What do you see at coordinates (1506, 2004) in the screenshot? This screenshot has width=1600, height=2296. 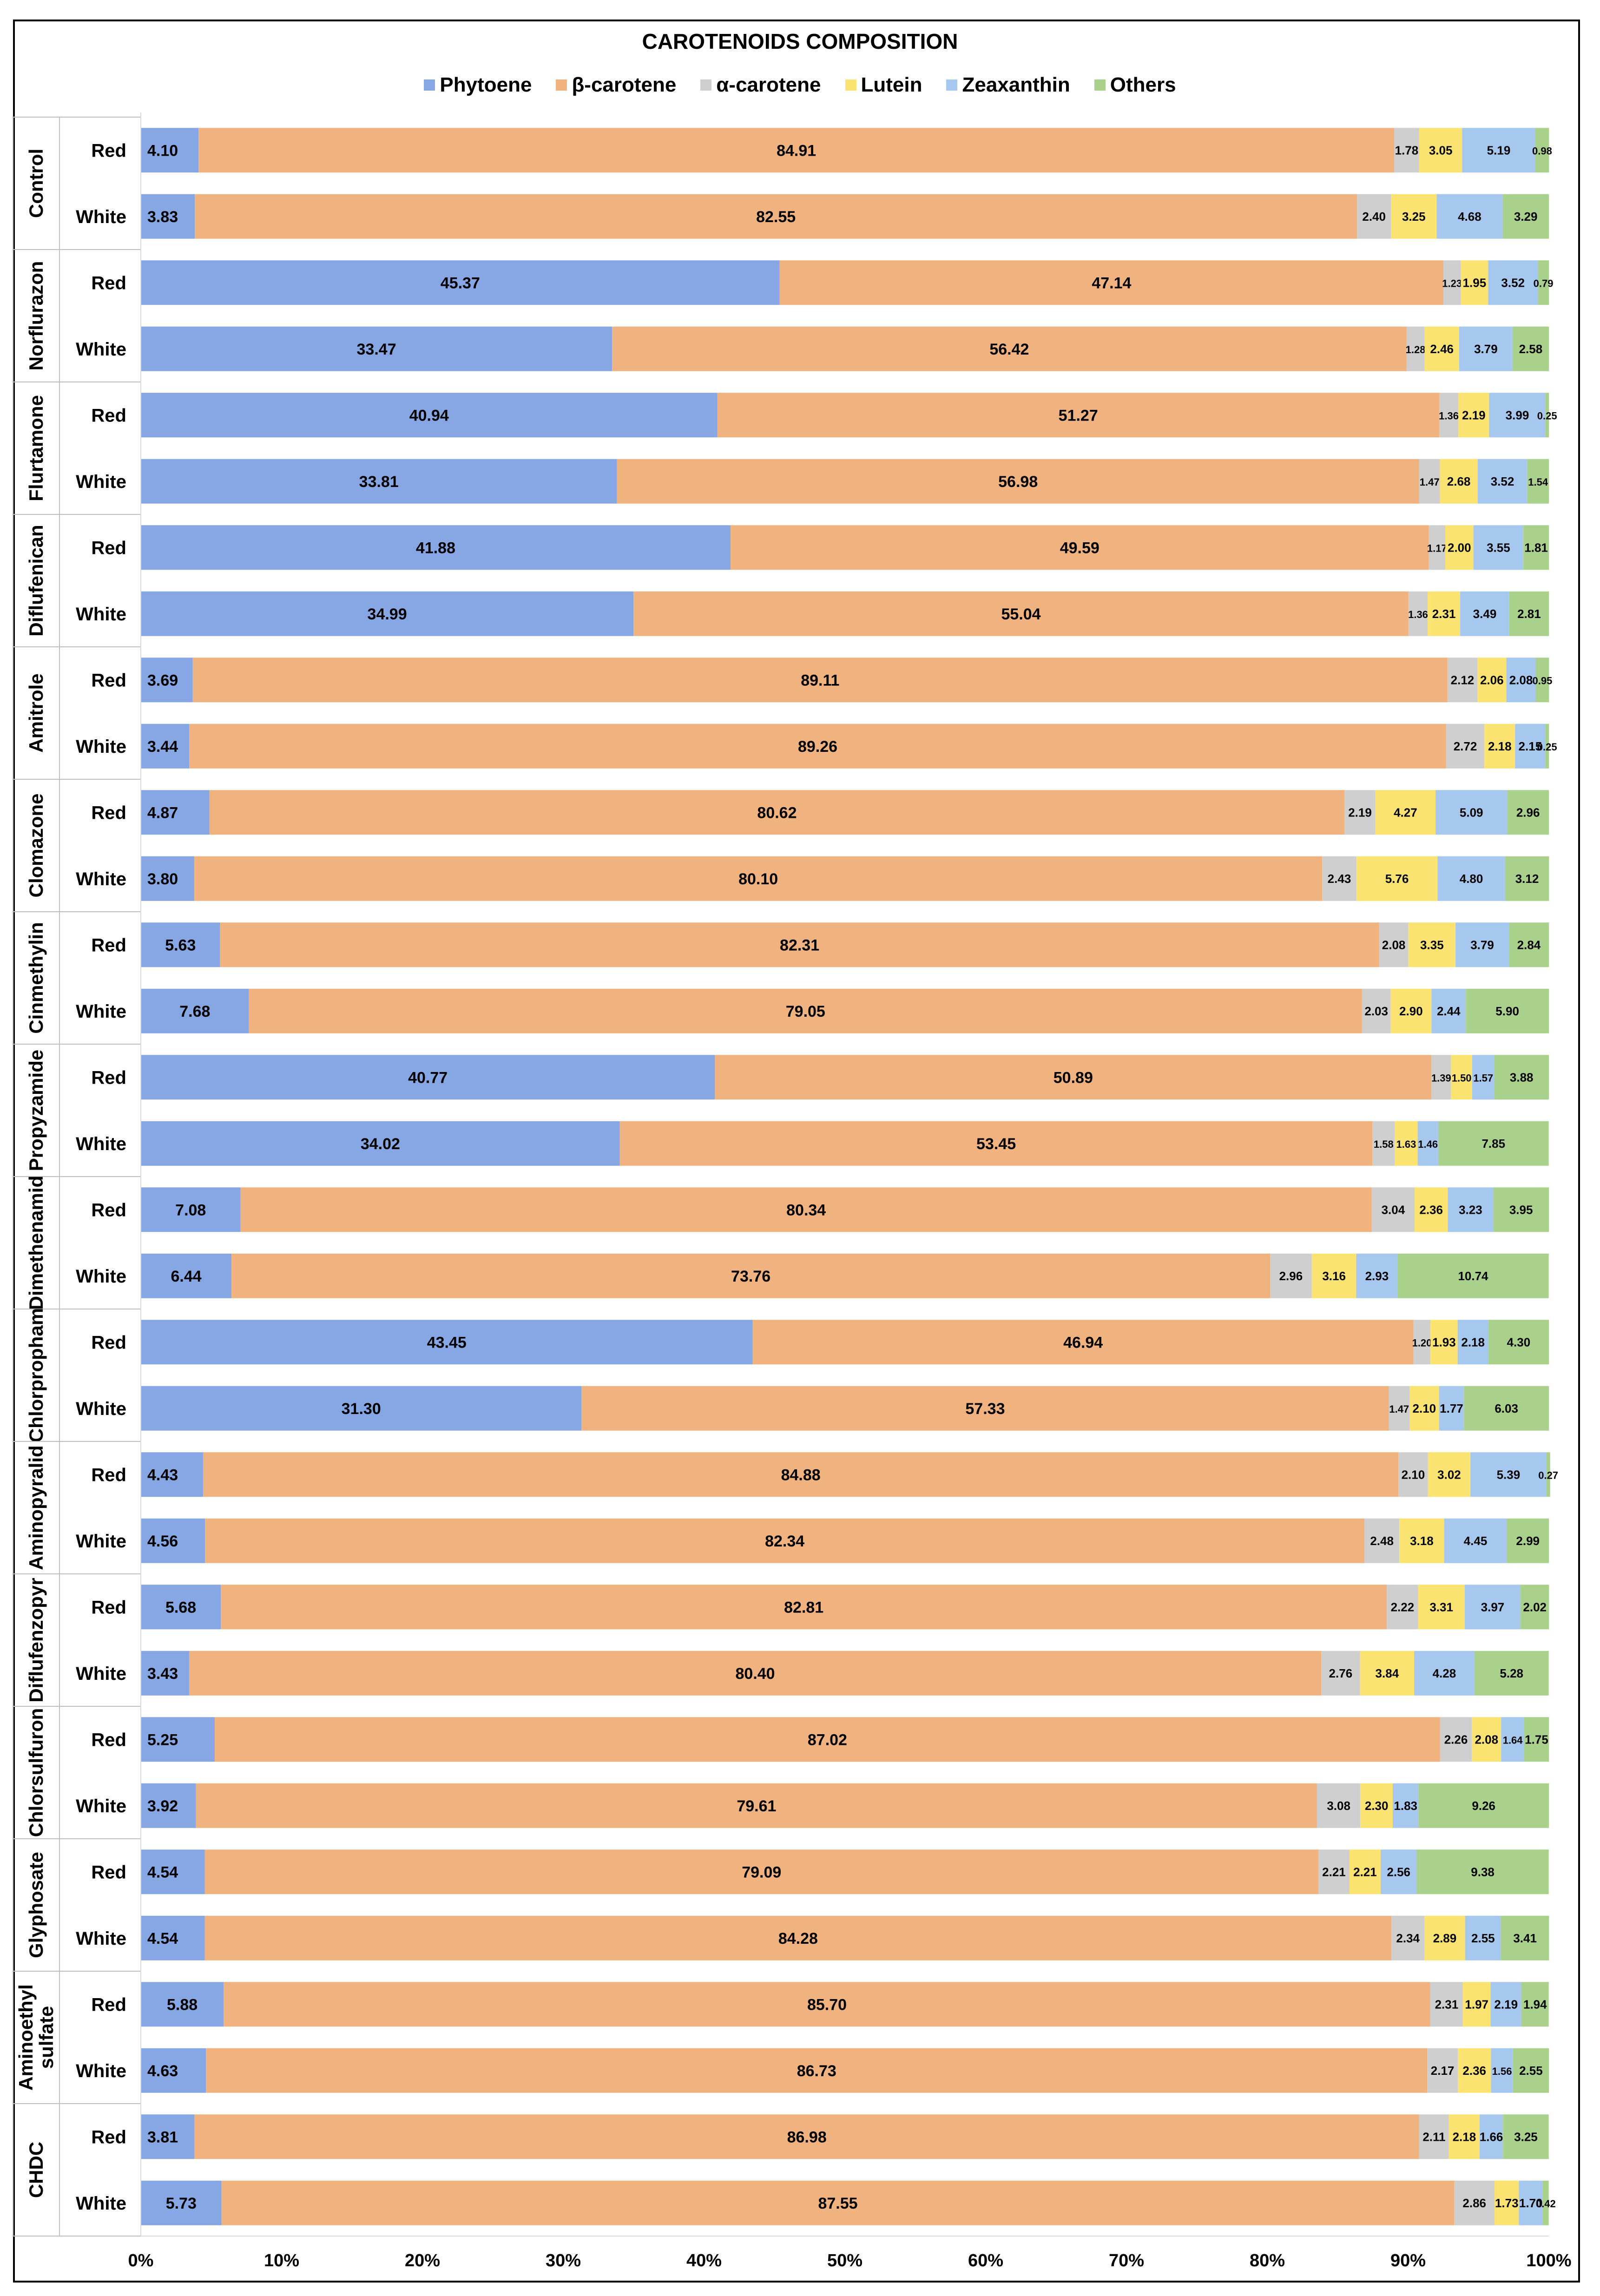 I see `data-label: 2.19` at bounding box center [1506, 2004].